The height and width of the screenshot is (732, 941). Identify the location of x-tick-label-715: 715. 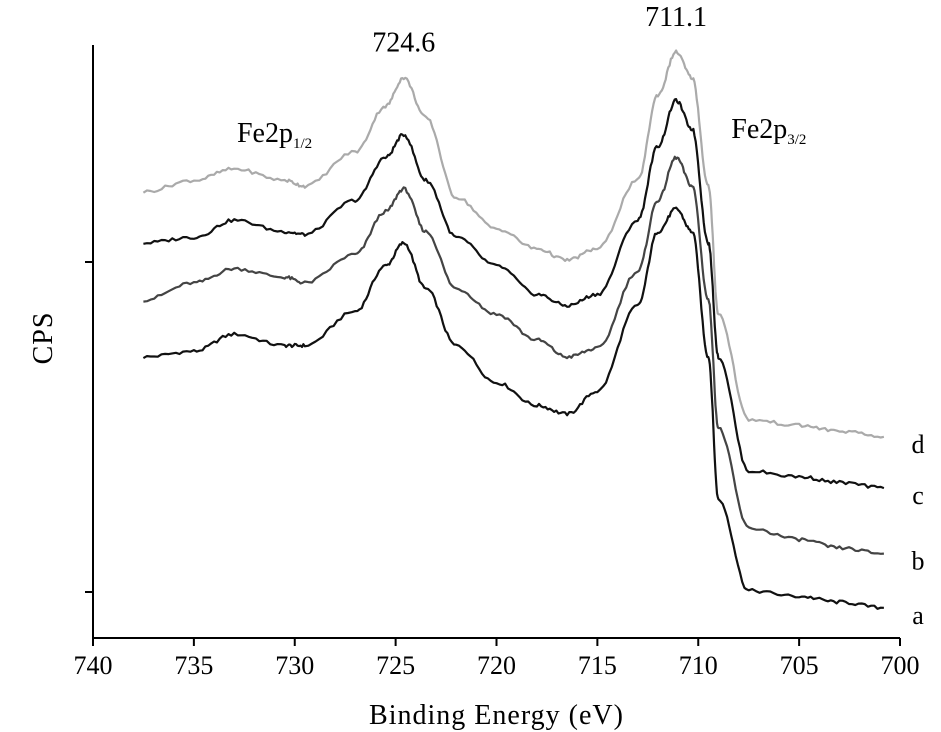
(597, 665).